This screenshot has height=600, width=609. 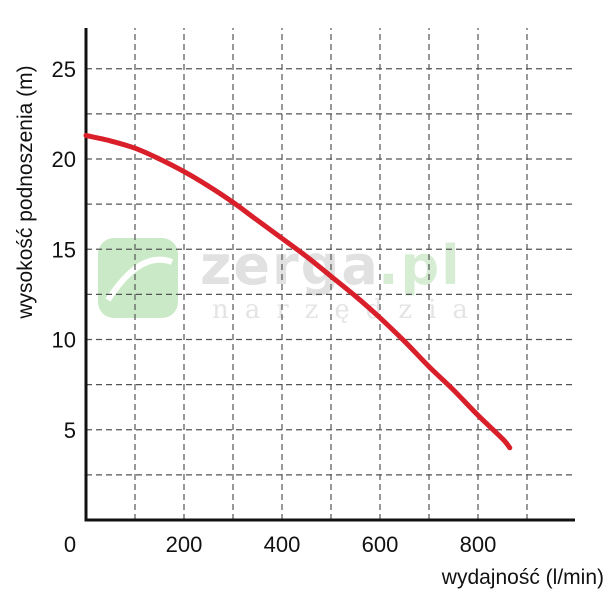 What do you see at coordinates (291, 279) in the screenshot?
I see `watermark-logo: zerga .pl narzędzia` at bounding box center [291, 279].